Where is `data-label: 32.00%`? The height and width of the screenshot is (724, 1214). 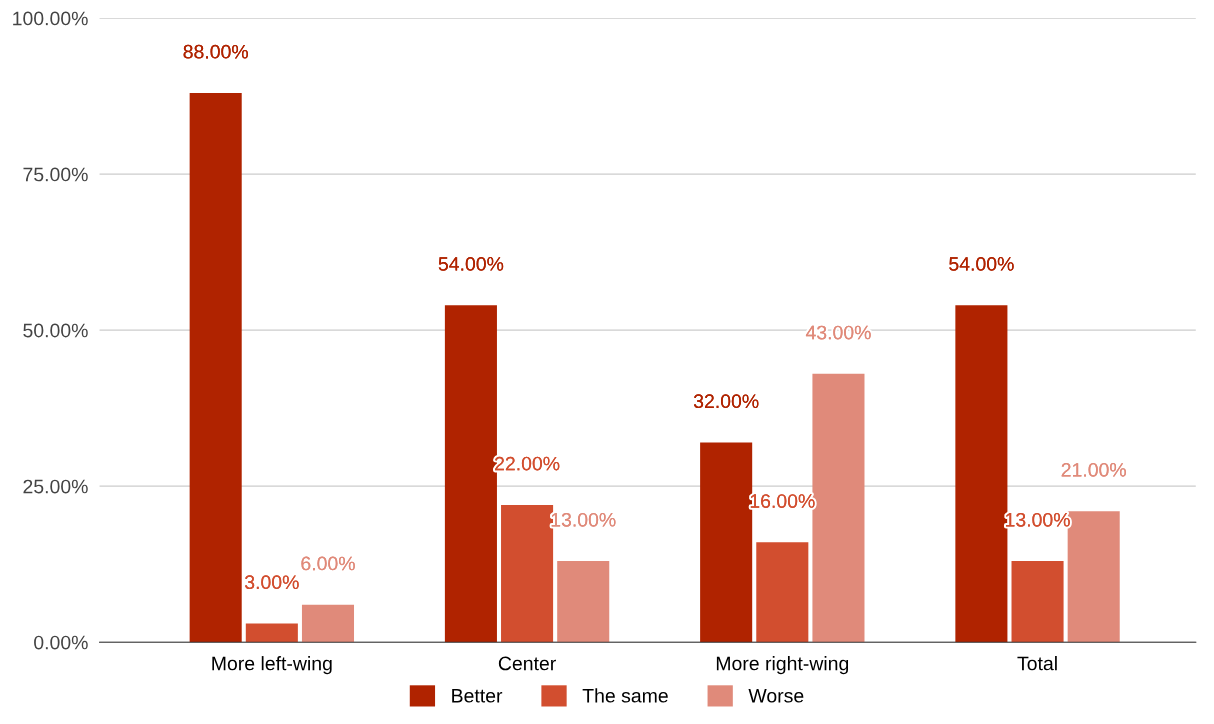 data-label: 32.00% is located at coordinates (726, 401).